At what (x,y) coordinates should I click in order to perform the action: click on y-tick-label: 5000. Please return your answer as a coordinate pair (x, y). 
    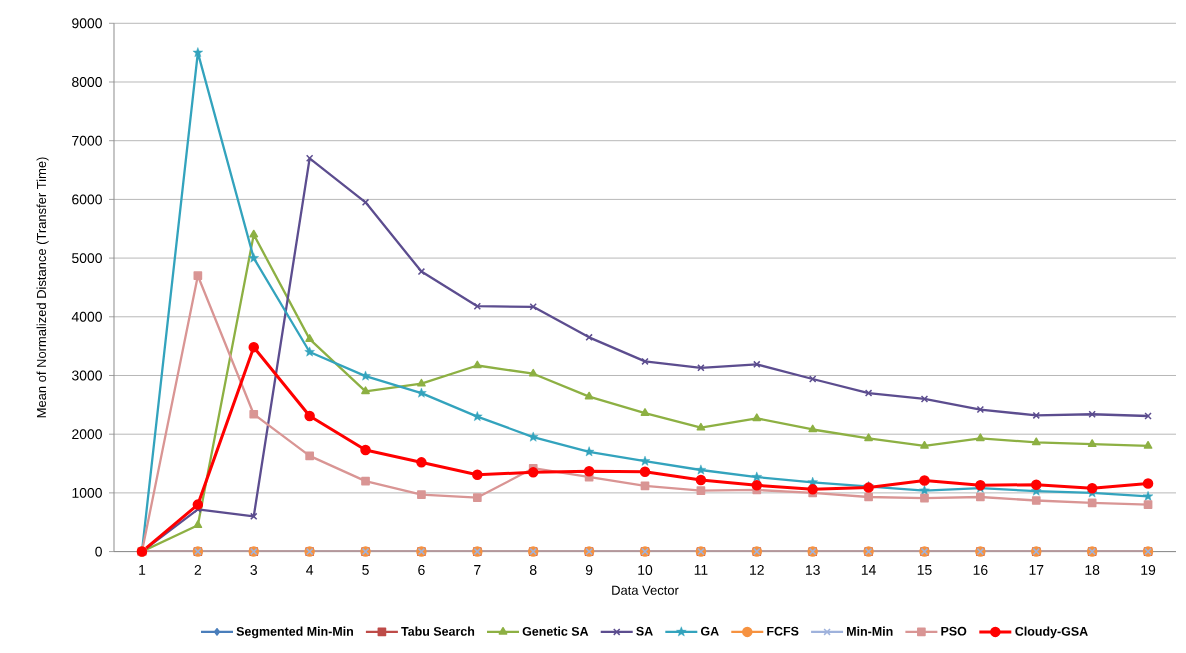
    Looking at the image, I should click on (87, 258).